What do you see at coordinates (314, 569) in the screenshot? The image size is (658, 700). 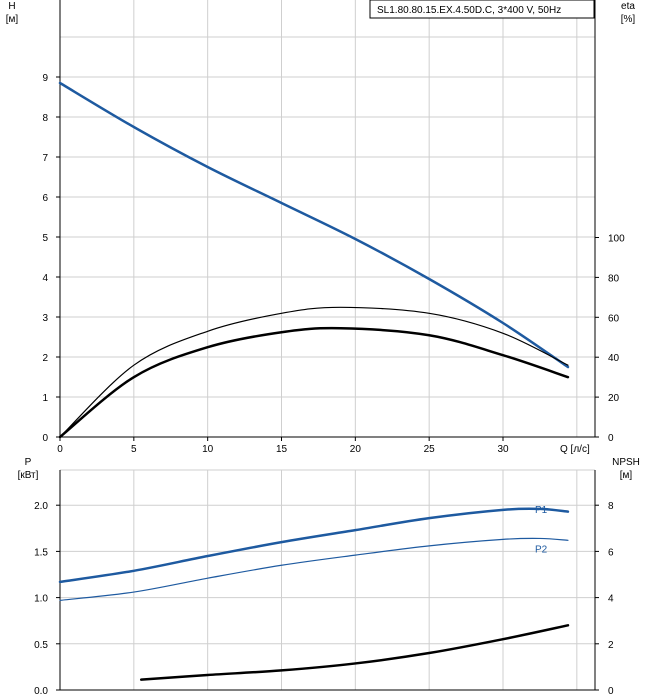 I see `p2-curve` at bounding box center [314, 569].